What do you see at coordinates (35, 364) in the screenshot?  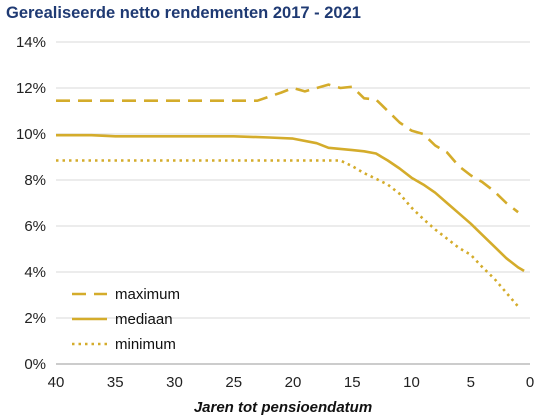 I see `y-tick-label: 0%` at bounding box center [35, 364].